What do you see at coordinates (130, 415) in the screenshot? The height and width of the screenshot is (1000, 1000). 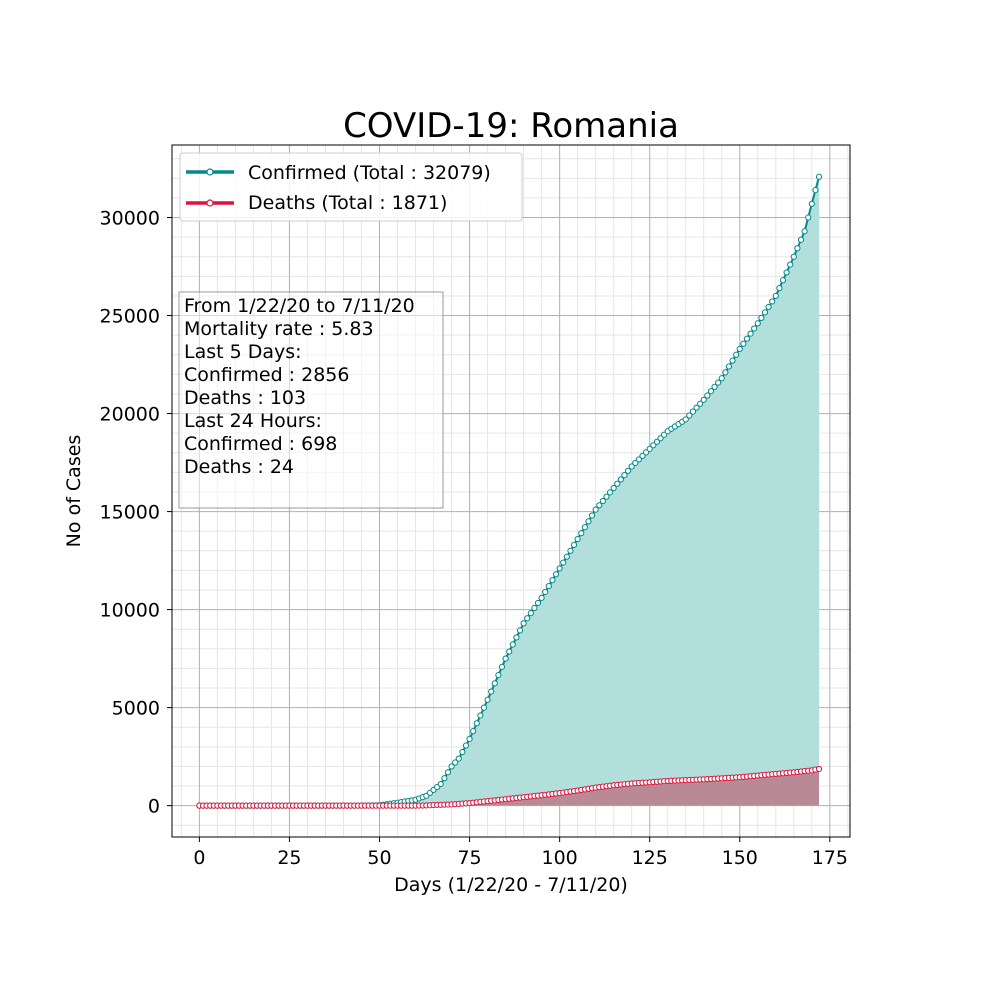 I see `y-tick-label: 20000` at bounding box center [130, 415].